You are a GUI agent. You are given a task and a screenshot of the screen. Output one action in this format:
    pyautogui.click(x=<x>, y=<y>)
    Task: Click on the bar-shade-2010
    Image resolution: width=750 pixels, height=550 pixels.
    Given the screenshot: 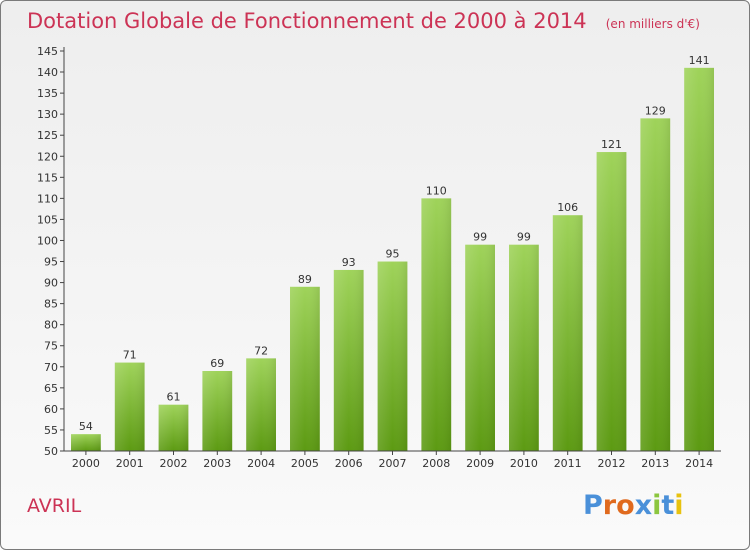 What is the action you would take?
    pyautogui.click(x=524, y=347)
    